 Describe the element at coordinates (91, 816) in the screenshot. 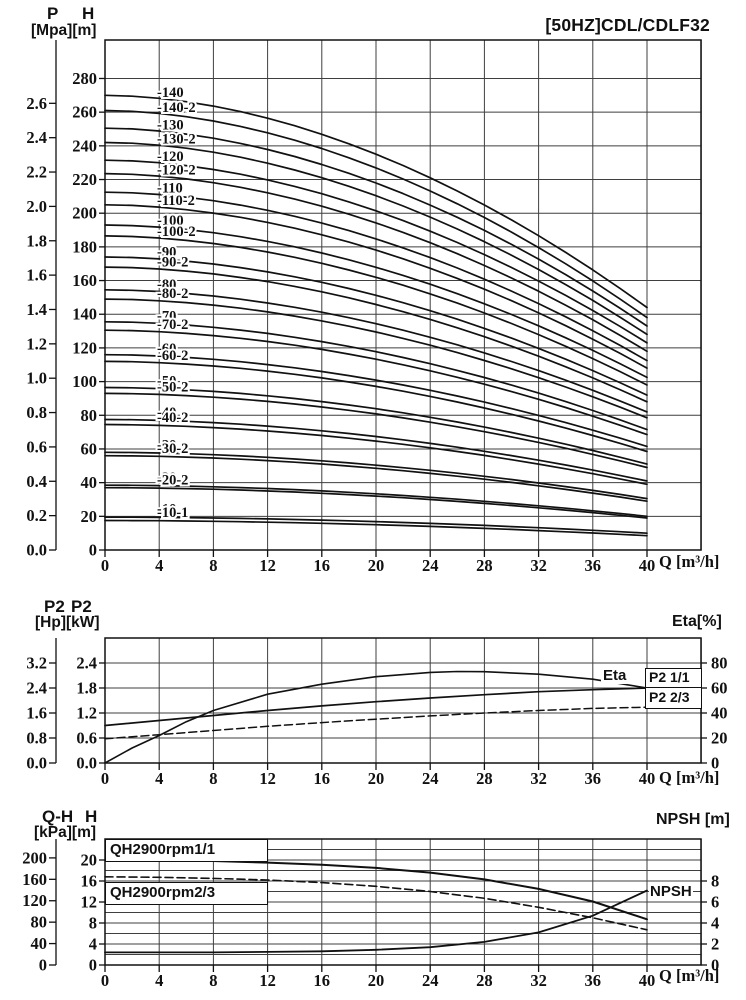

I see `qh-head-axis-title: H` at that location.